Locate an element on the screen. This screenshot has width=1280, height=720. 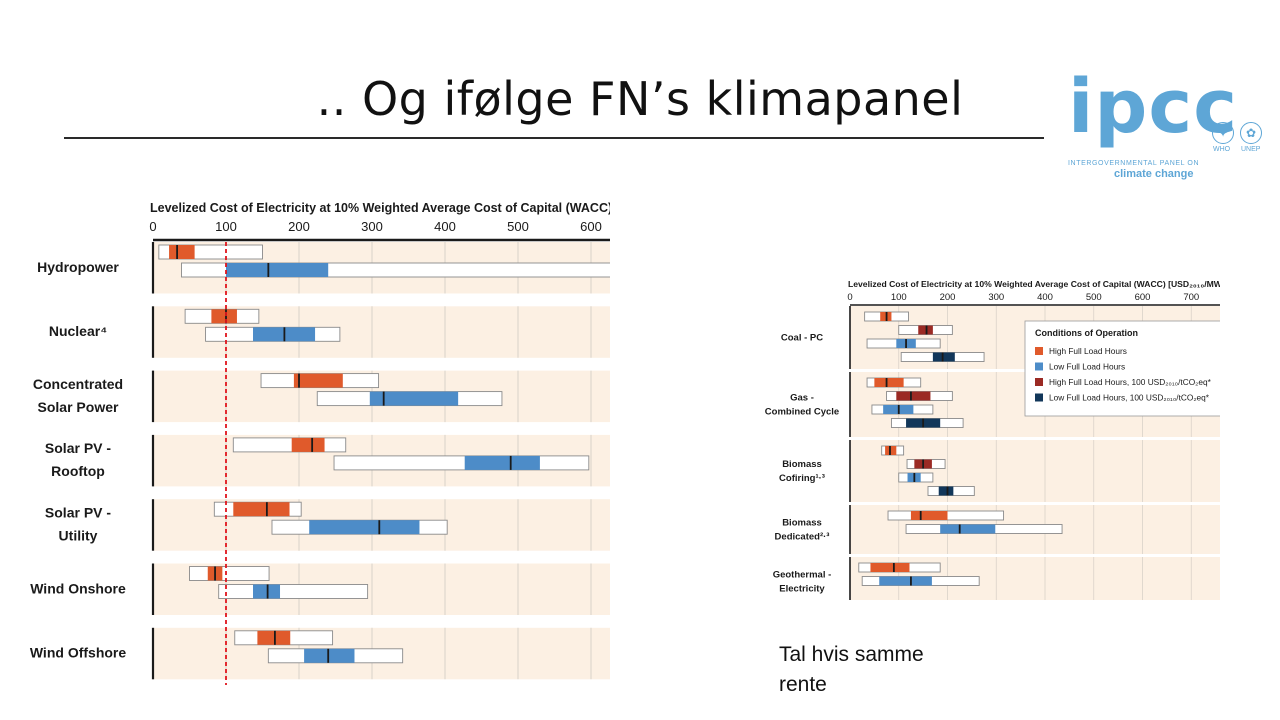
category-label: Rooftop is located at coordinates (78, 471).